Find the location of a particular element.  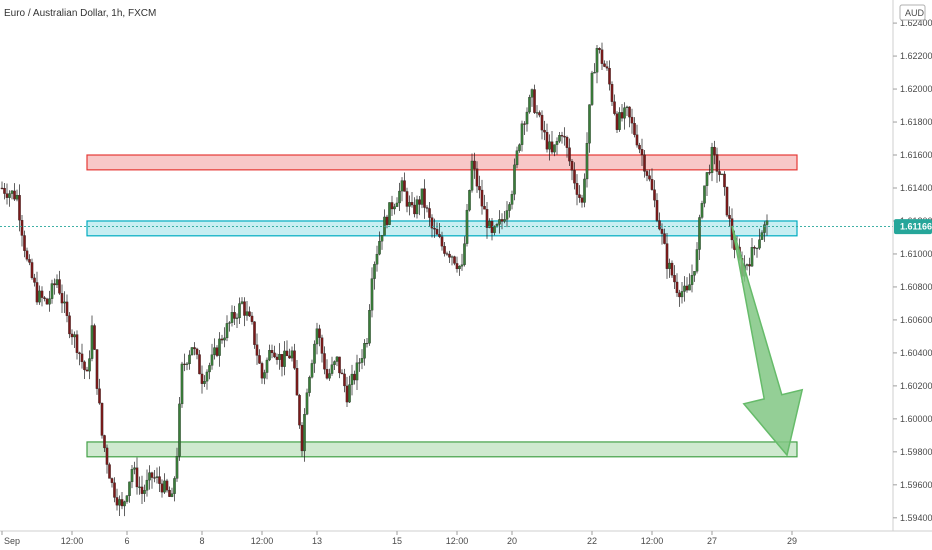

x-tick-label: 27 is located at coordinates (712, 541).